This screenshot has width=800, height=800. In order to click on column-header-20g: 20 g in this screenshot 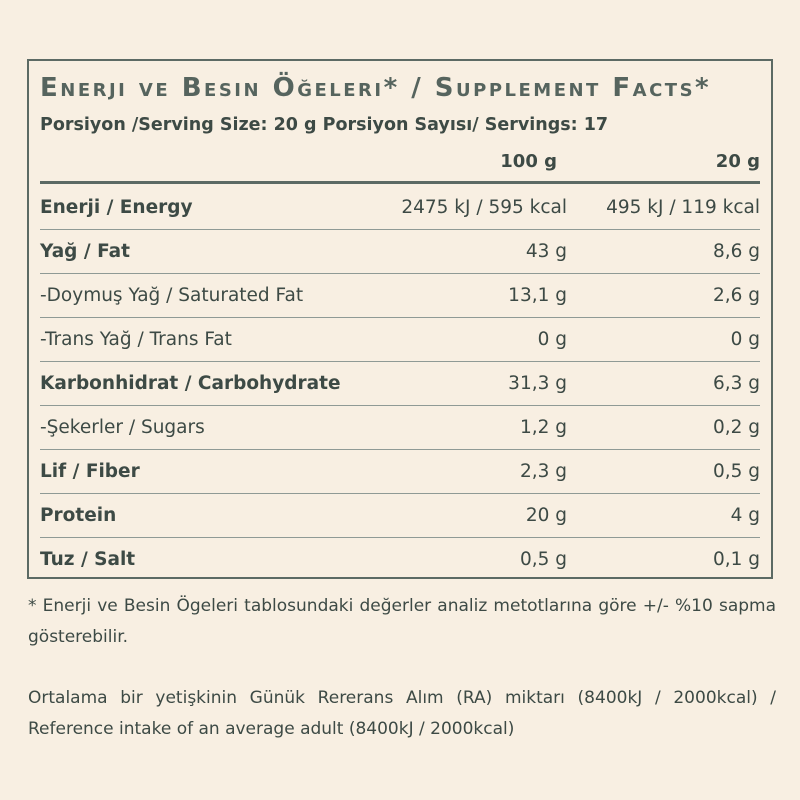, I will do `click(737, 161)`.